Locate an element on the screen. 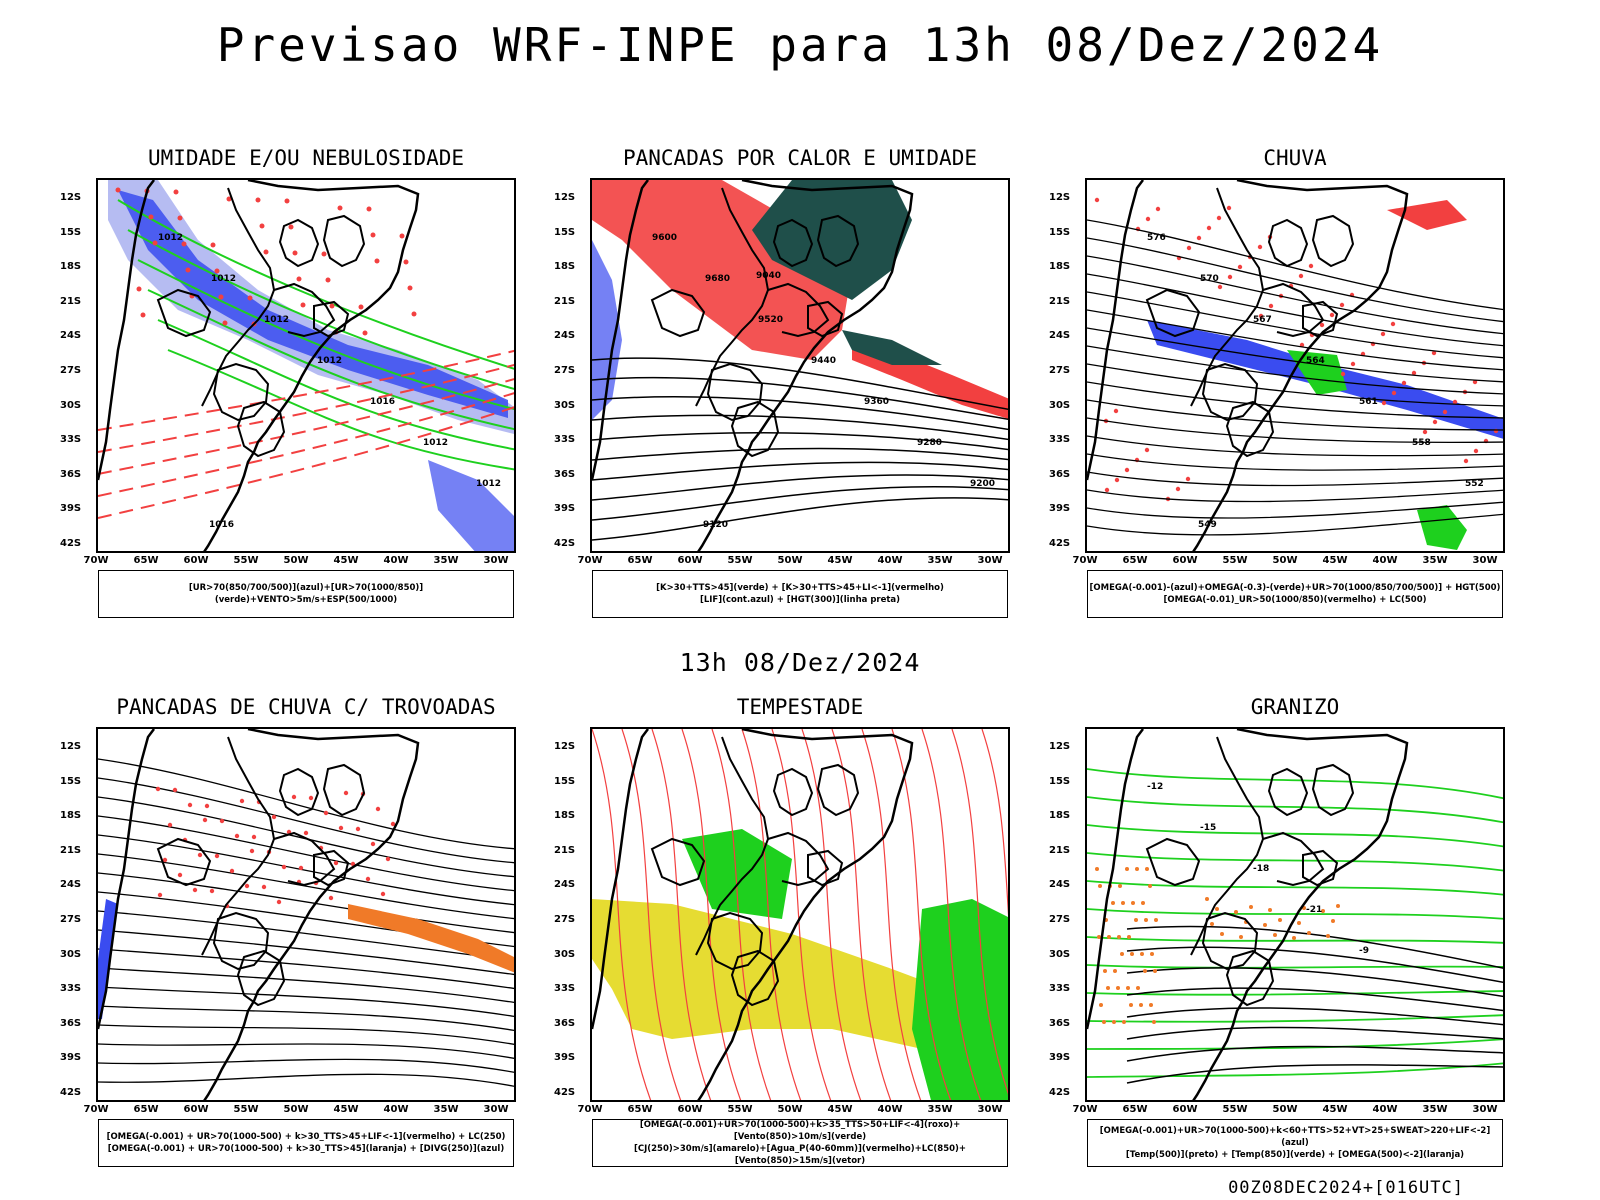 This screenshot has height=1200, width=1600. main-title: Previsao WRF-INPE para 13h 08/Dez/2024 is located at coordinates (800, 45).